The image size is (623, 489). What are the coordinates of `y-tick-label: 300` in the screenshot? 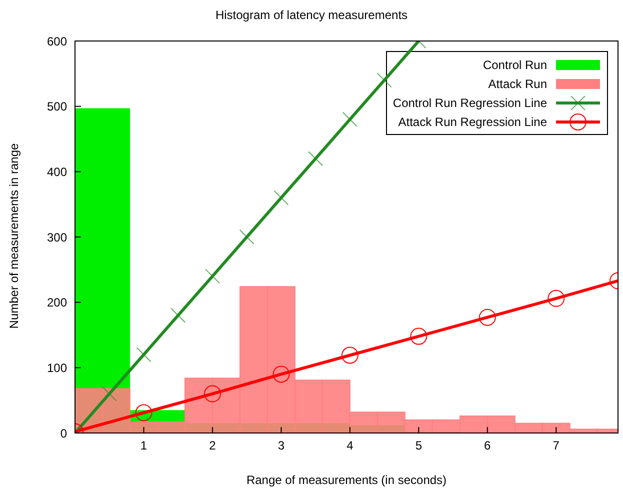 It's located at (57, 237).